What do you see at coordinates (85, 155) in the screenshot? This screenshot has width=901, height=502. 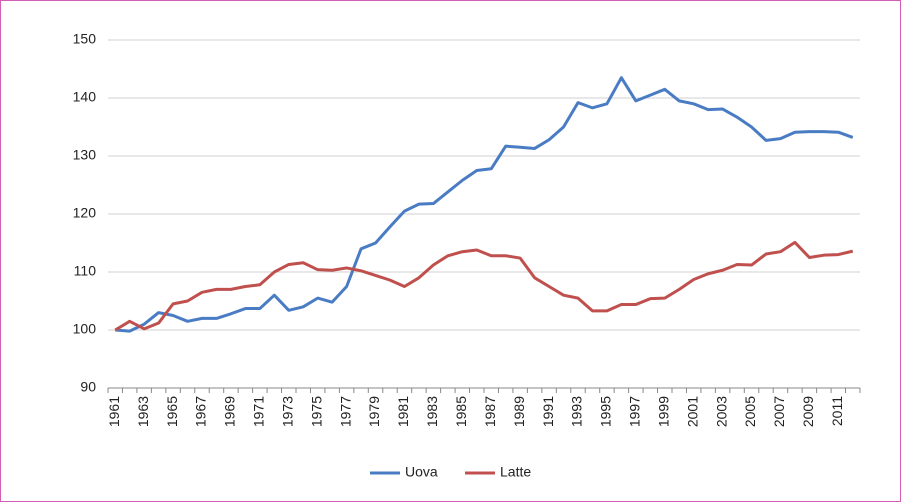 I see `y-tick-label: 130` at bounding box center [85, 155].